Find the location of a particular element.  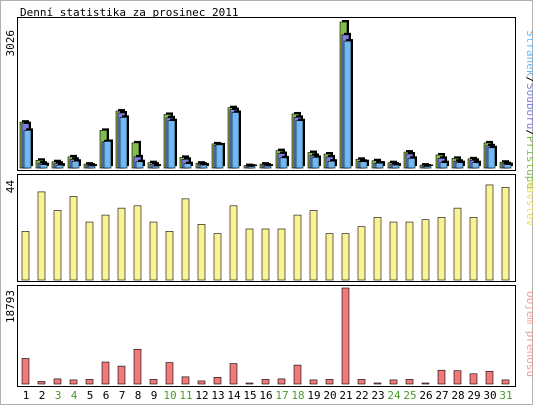

day-label-30: 30 is located at coordinates (489, 395).